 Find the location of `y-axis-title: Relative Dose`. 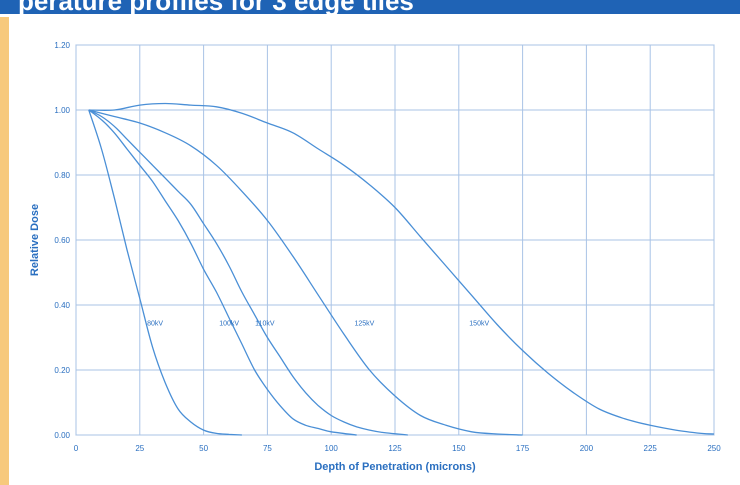

y-axis-title: Relative Dose is located at coordinates (35, 240).